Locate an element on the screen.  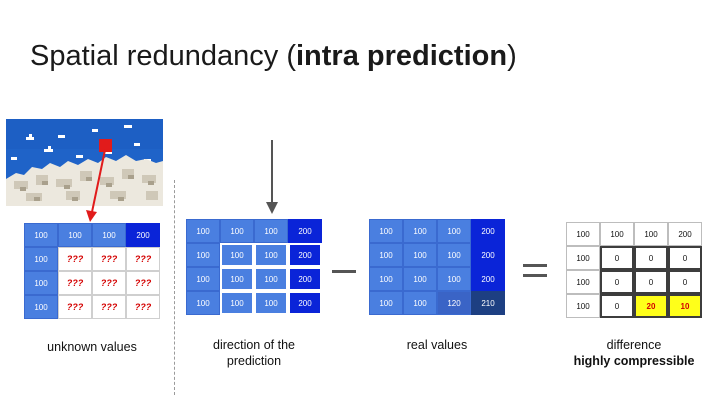
table-row: 100 0 20 10 is located at coordinates (634, 306).